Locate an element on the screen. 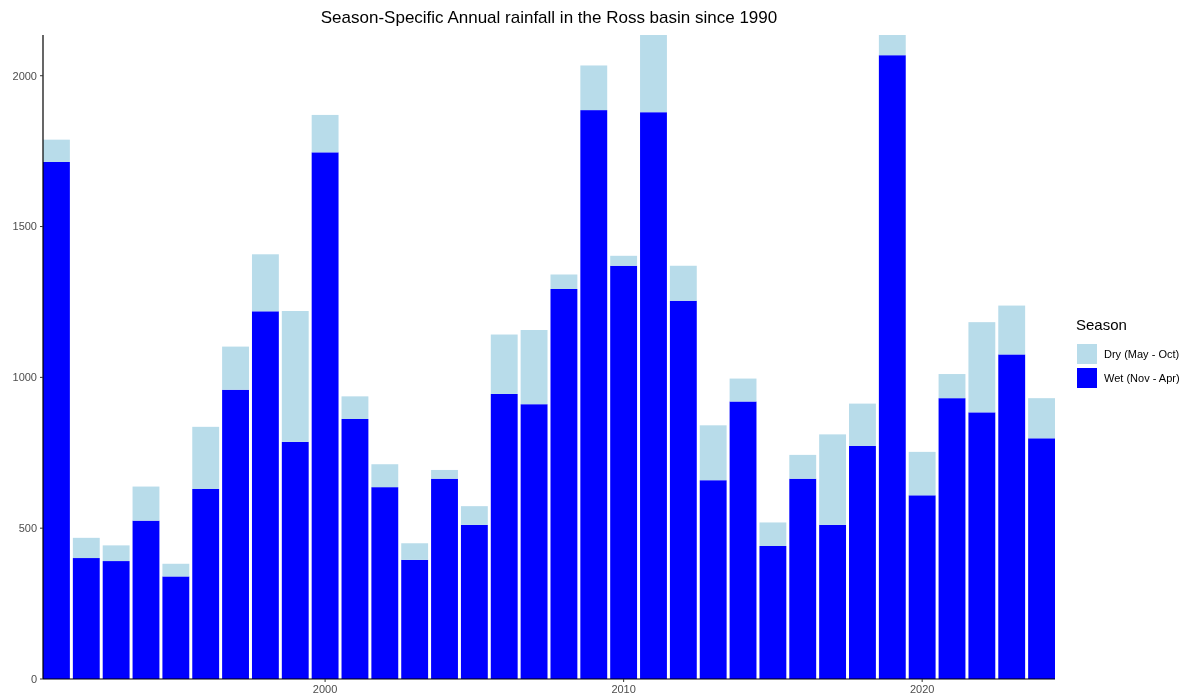  y-tick-label: 500 is located at coordinates (27, 528).